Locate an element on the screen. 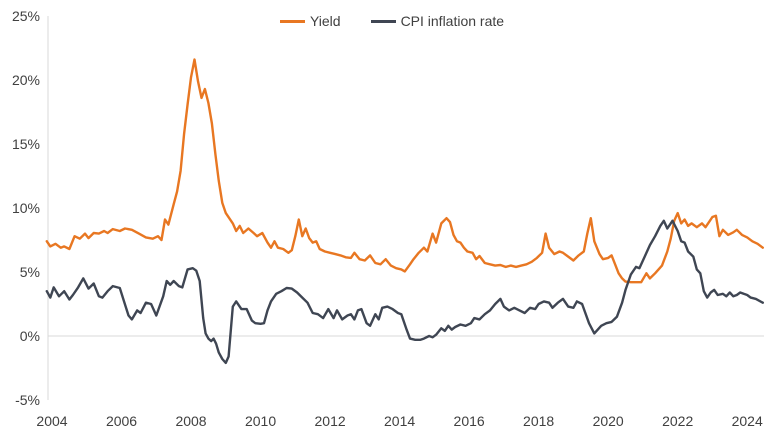 The image size is (768, 438). legend-item-yield: Yield is located at coordinates (310, 21).